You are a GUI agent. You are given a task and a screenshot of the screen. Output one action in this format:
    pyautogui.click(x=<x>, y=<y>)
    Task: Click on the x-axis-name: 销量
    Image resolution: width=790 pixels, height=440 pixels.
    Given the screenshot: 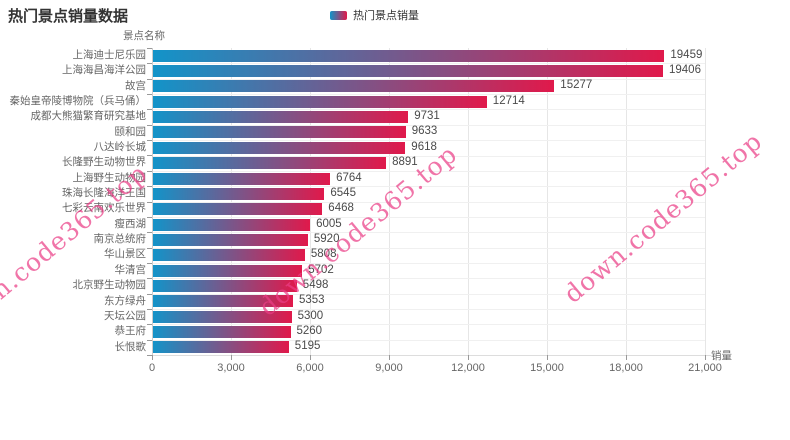 What is the action you would take?
    pyautogui.click(x=721, y=356)
    